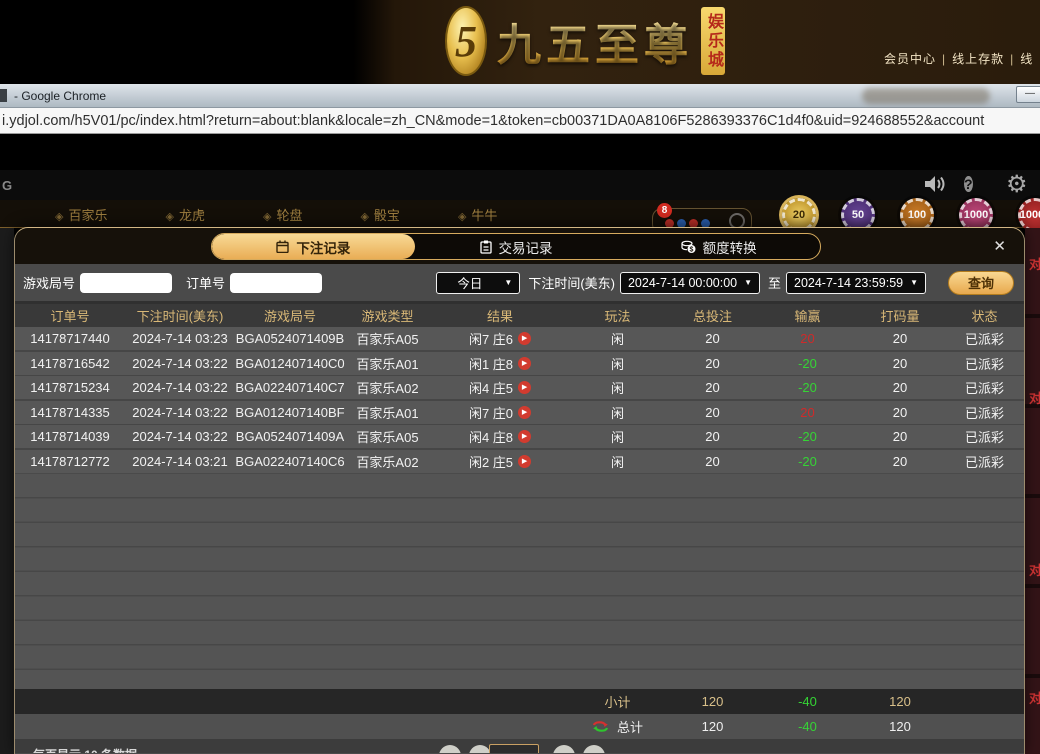 The height and width of the screenshot is (754, 1040). What do you see at coordinates (126, 282) in the screenshot?
I see `round-filter-input` at bounding box center [126, 282].